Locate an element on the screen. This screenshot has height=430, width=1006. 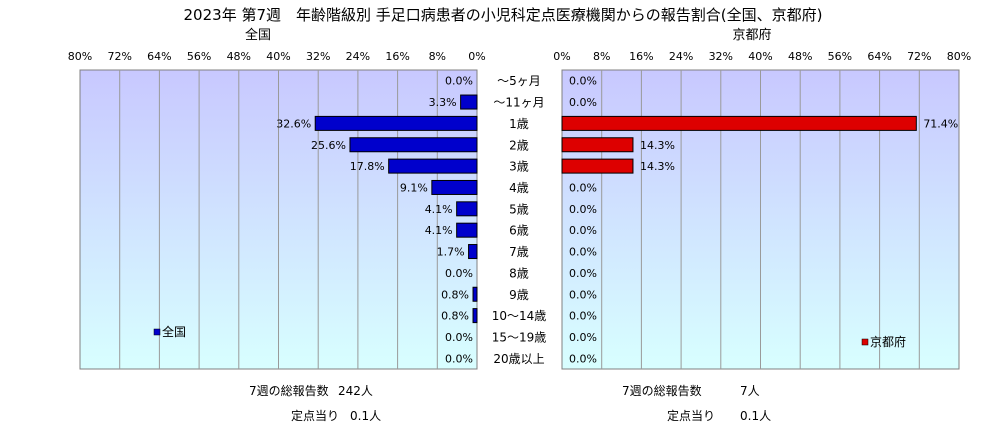
age-category-label: 9歳 is located at coordinates (519, 295).